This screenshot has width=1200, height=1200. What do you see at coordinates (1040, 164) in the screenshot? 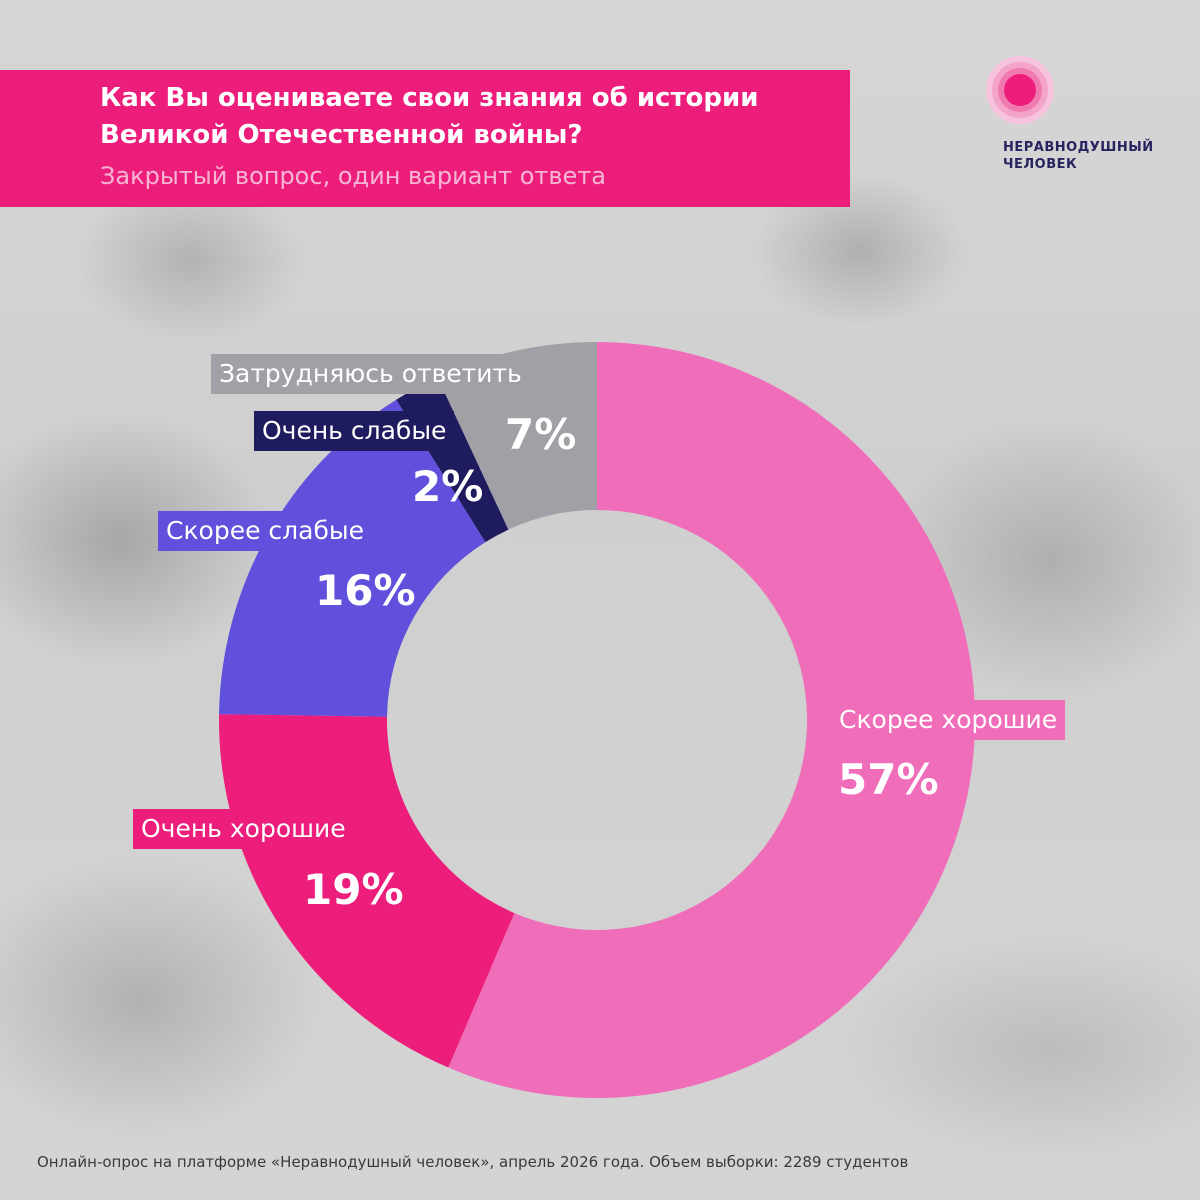
I see `logo-text-line2: ЧЕЛОВЕК` at bounding box center [1040, 164].